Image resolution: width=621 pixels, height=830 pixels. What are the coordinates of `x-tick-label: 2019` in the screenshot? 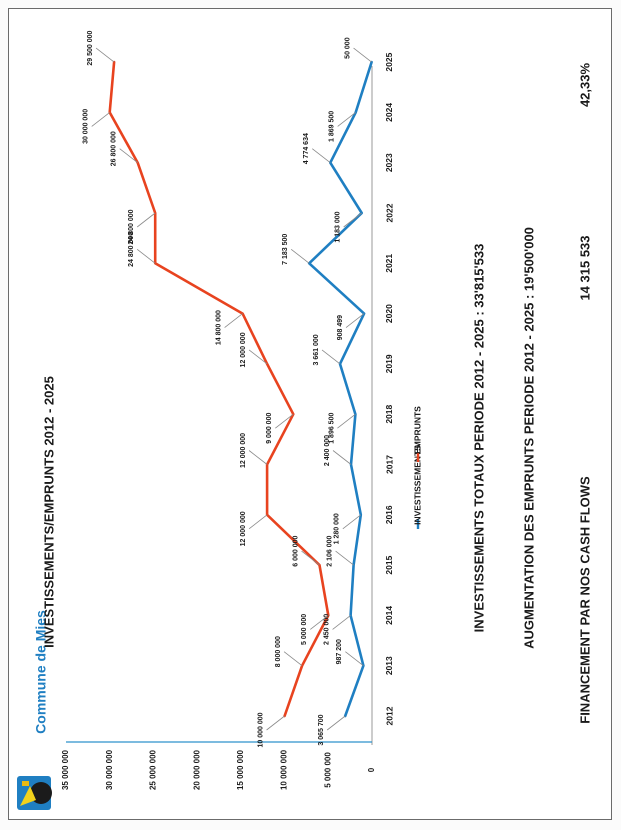 It's located at (389, 363).